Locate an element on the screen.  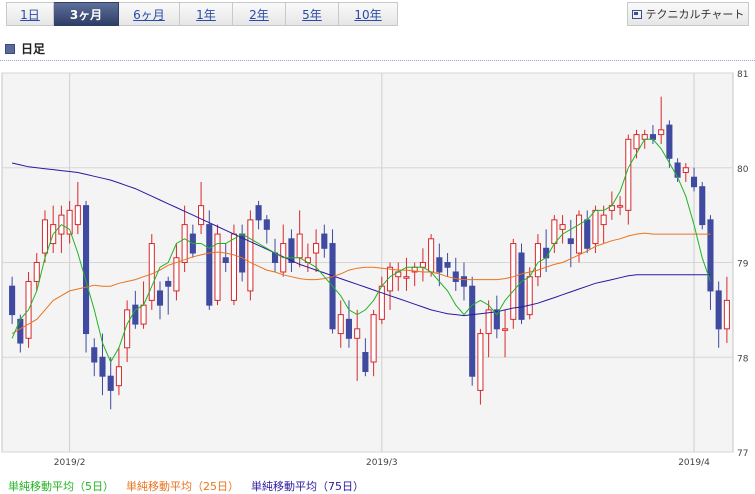
period-tabs: 1日 3ヶ月 6ヶ月 1年 2年 5年 10年 is located at coordinates (202, 14).